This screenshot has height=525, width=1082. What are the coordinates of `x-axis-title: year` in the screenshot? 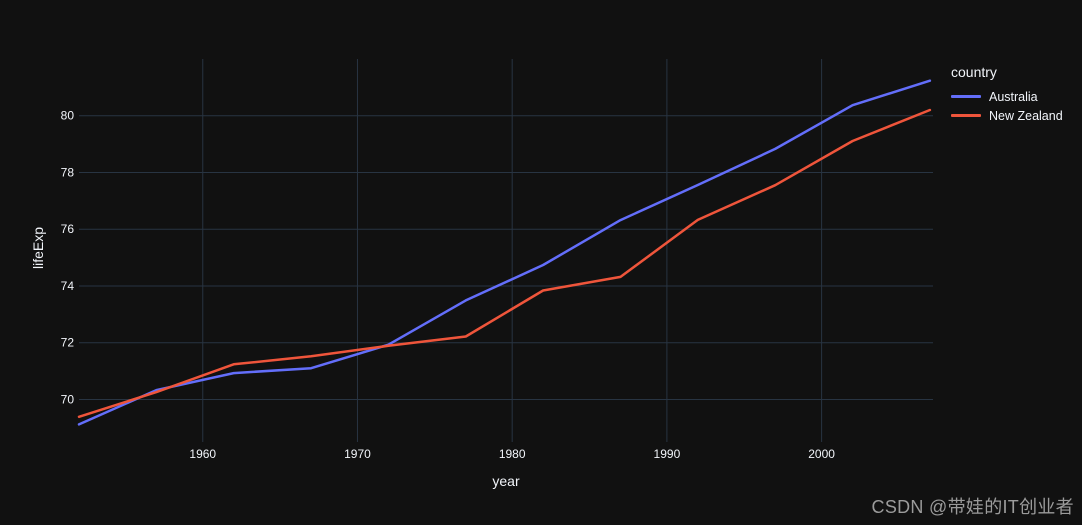 It's located at (506, 481).